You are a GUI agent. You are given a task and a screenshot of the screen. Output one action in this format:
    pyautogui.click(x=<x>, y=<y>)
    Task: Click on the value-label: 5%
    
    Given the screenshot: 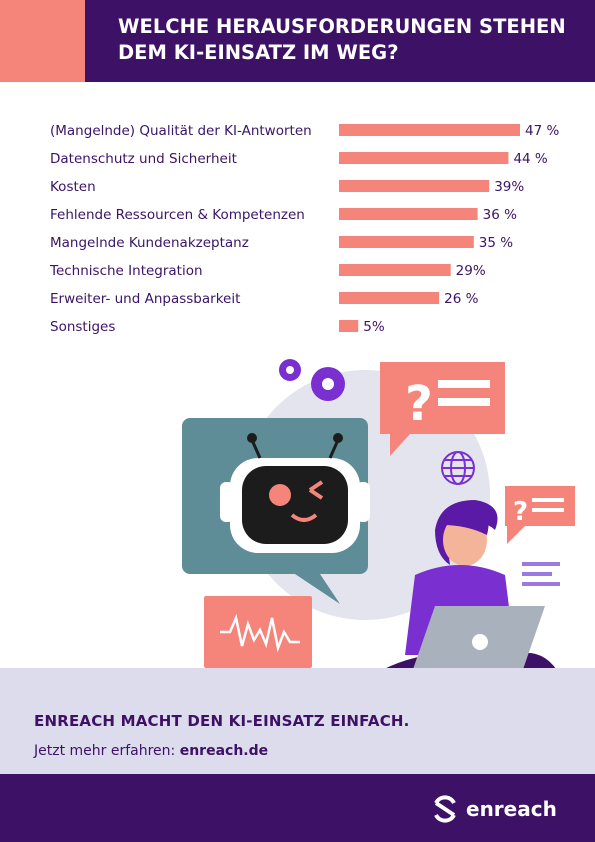 What is the action you would take?
    pyautogui.click(x=374, y=327)
    